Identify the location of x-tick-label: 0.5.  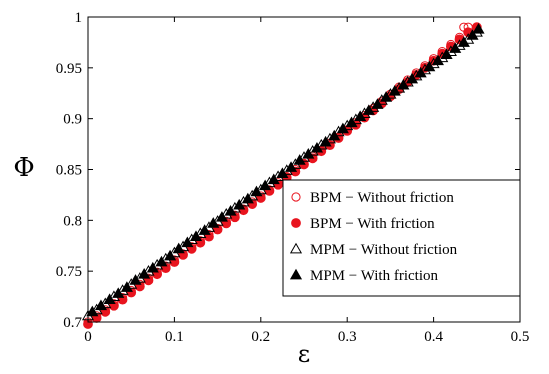
(520, 337).